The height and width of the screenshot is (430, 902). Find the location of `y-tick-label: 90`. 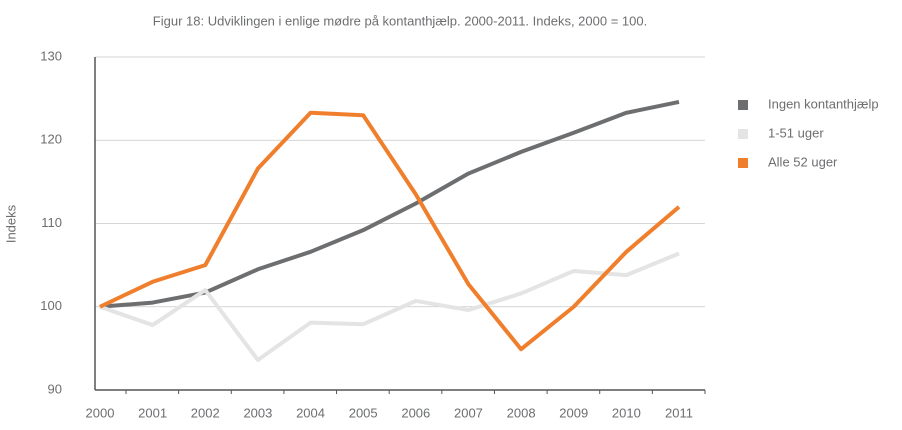

y-tick-label: 90 is located at coordinates (55, 388).